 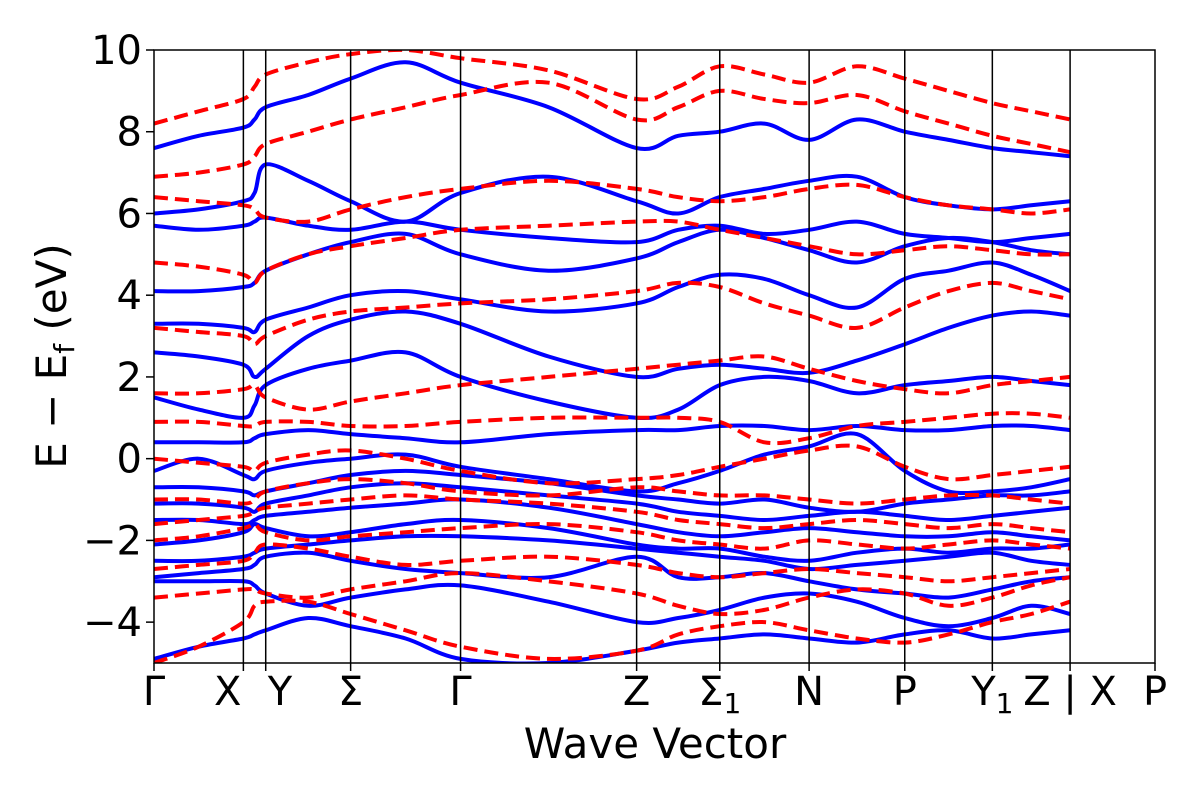 I want to click on x-tick-label: X, so click(x=227, y=692).